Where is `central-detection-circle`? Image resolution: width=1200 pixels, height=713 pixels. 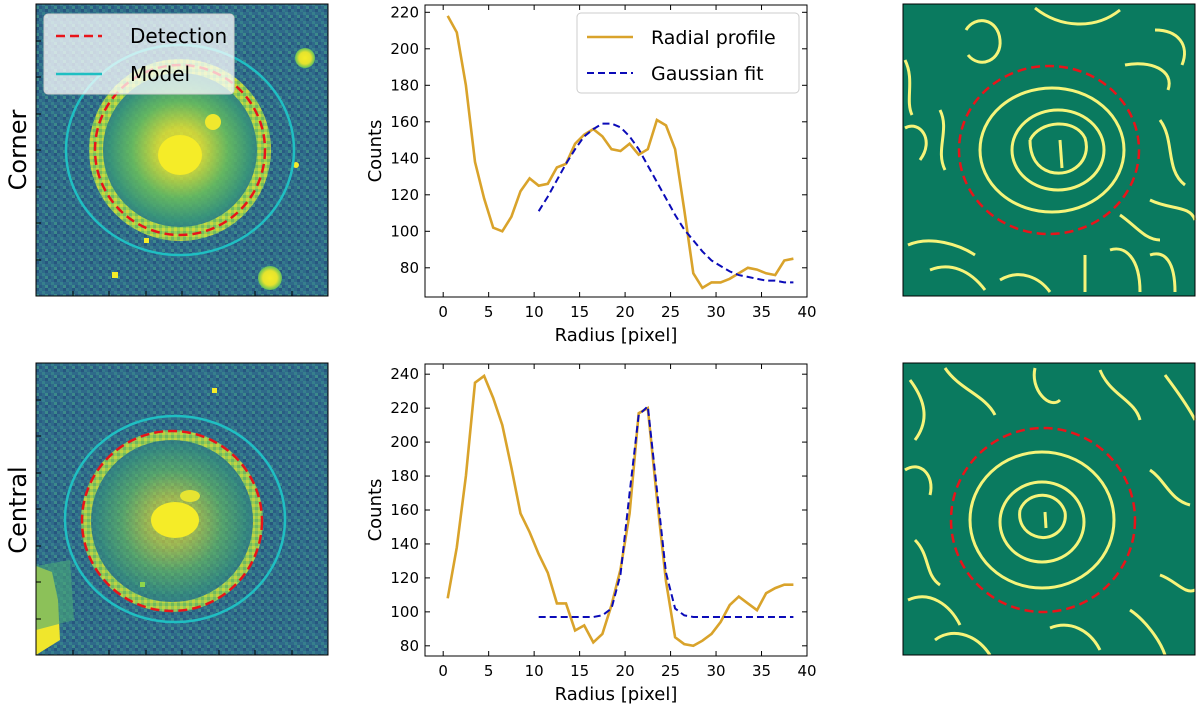 central-detection-circle is located at coordinates (172, 521).